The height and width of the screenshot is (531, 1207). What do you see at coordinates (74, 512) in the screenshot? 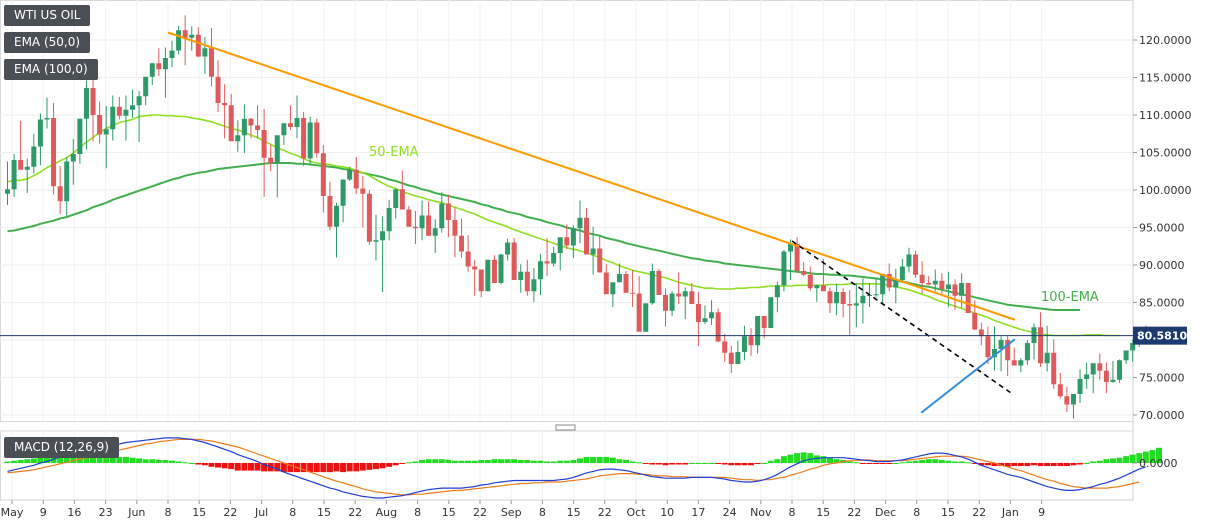
I see `date-tick-label: 16` at bounding box center [74, 512].